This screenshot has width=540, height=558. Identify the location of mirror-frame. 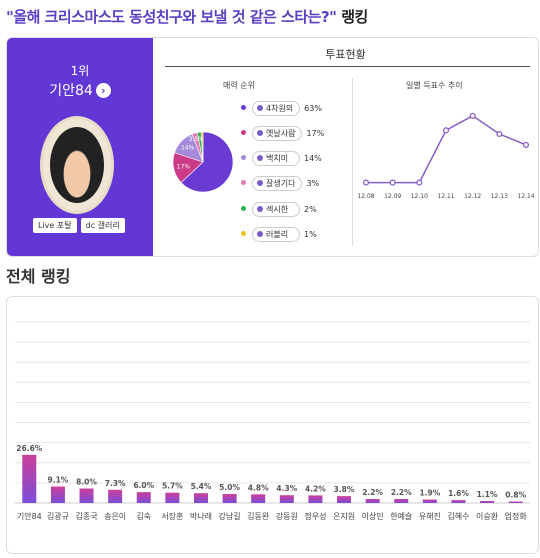
(77, 165).